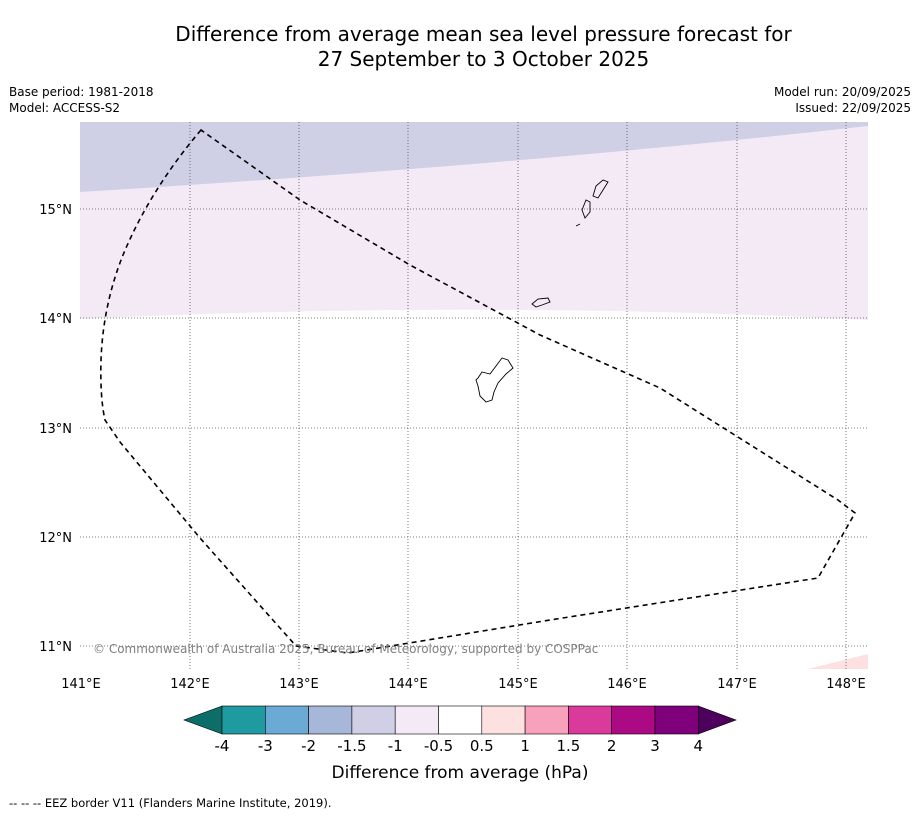 Image resolution: width=919 pixels, height=816 pixels. What do you see at coordinates (299, 684) in the screenshot?
I see `lon-label: 143°E` at bounding box center [299, 684].